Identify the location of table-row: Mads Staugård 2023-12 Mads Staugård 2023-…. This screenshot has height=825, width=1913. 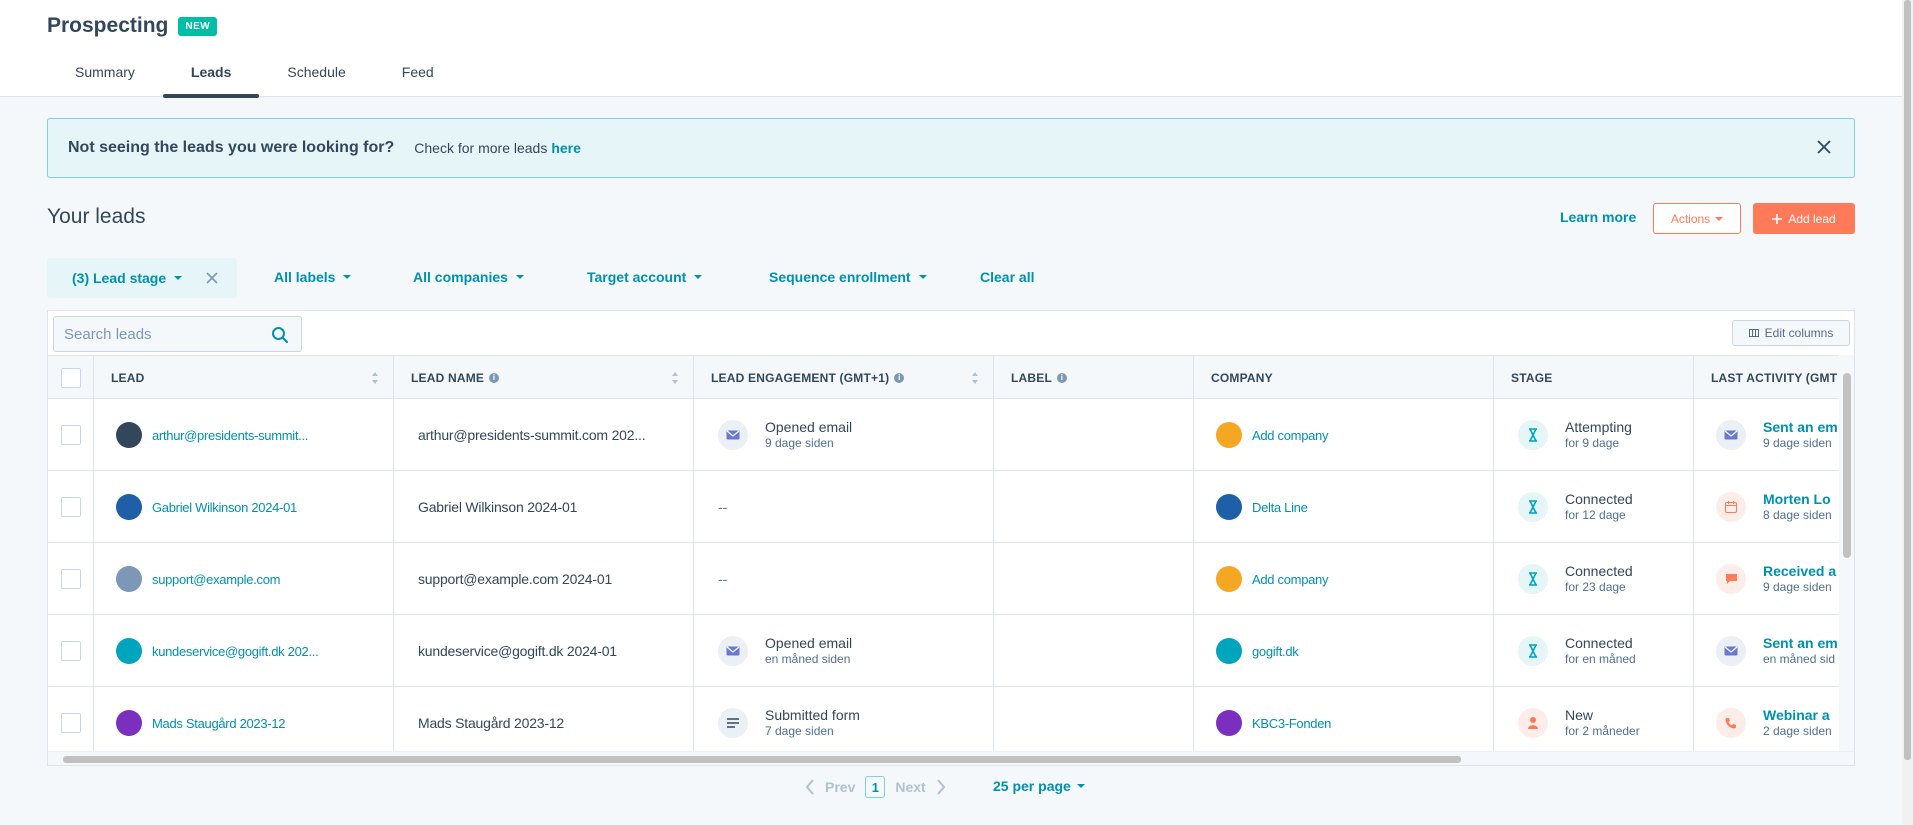
(951, 723).